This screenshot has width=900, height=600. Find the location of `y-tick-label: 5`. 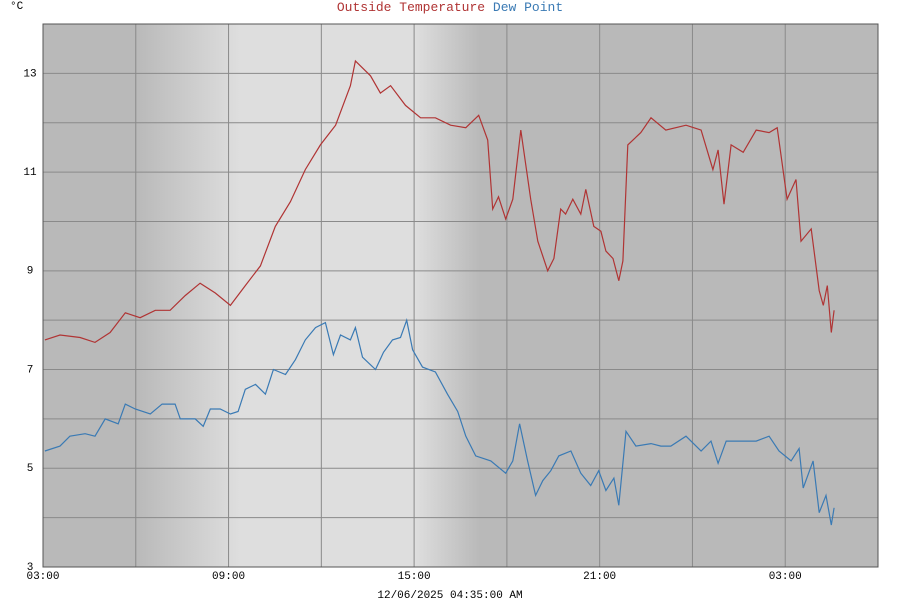

y-tick-label: 5 is located at coordinates (30, 469).